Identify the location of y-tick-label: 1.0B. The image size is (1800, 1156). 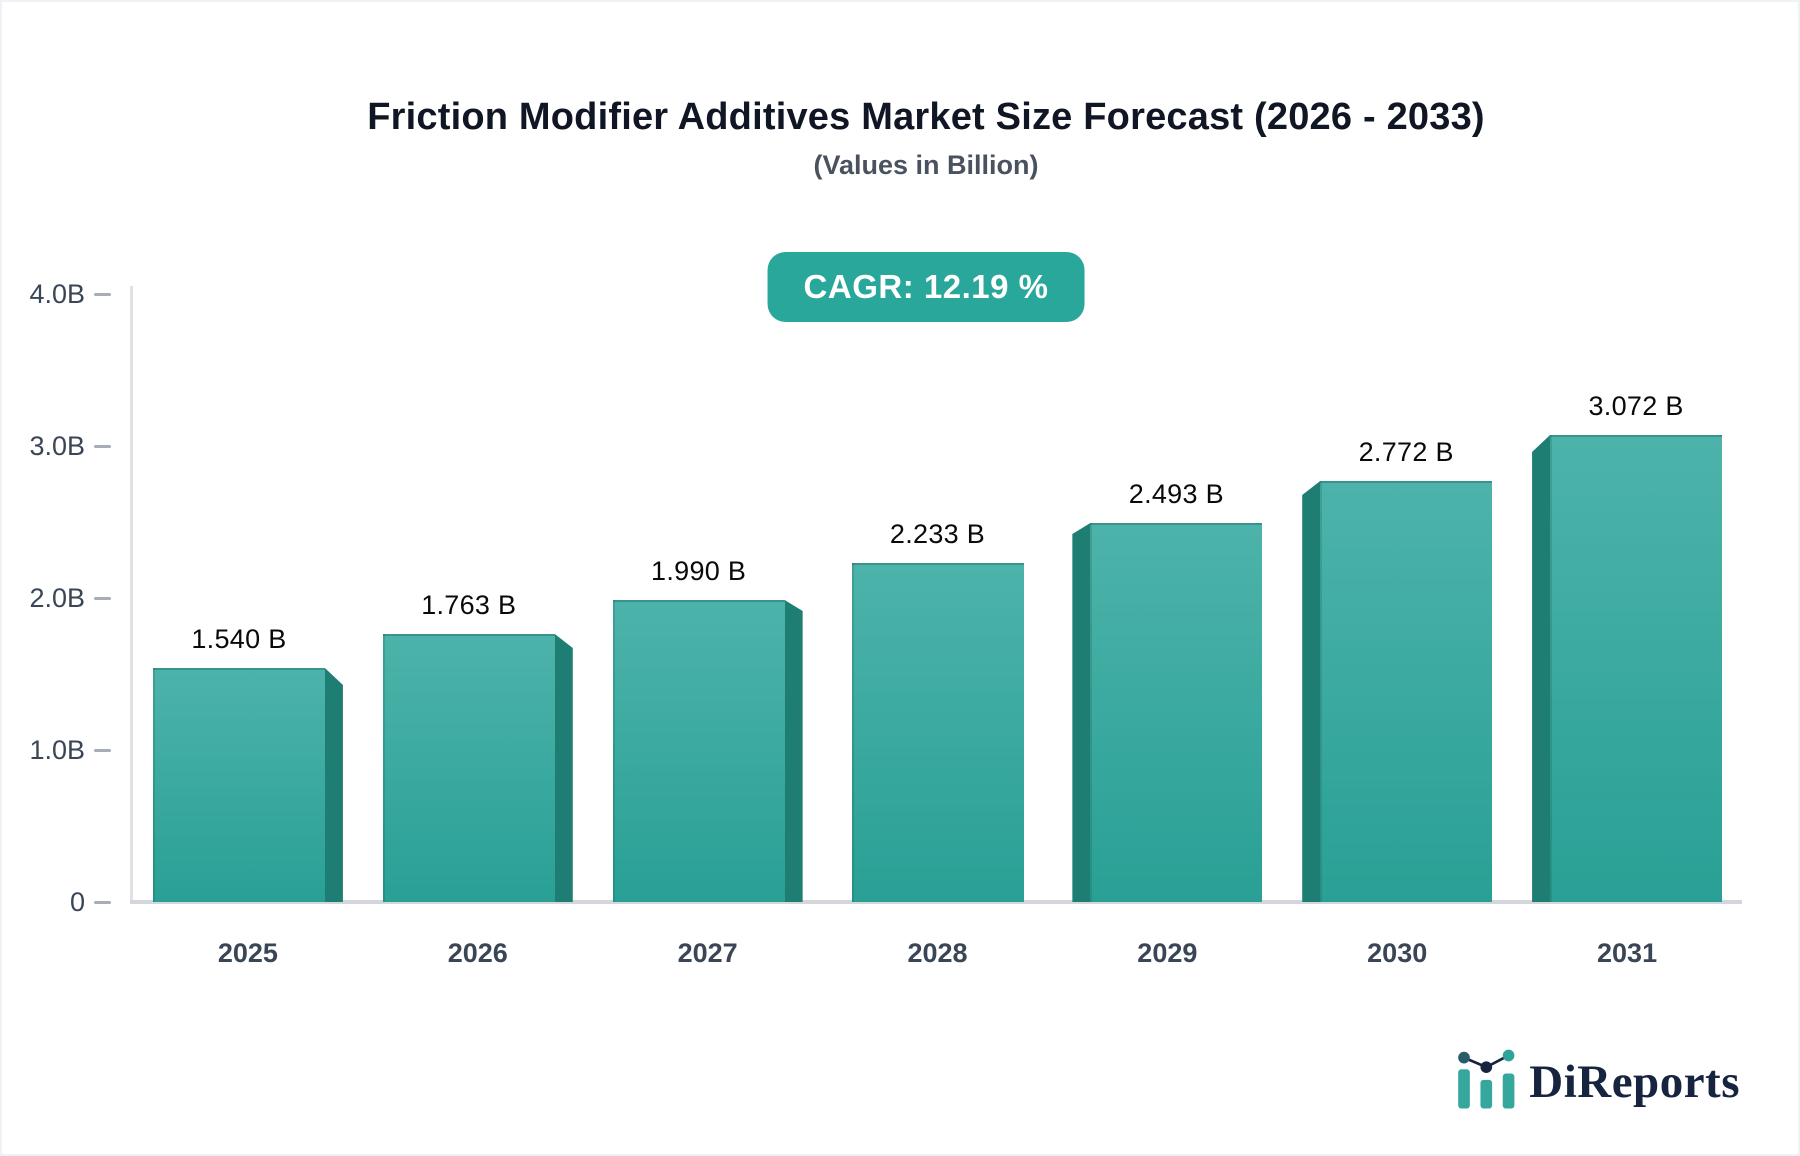
(57, 750).